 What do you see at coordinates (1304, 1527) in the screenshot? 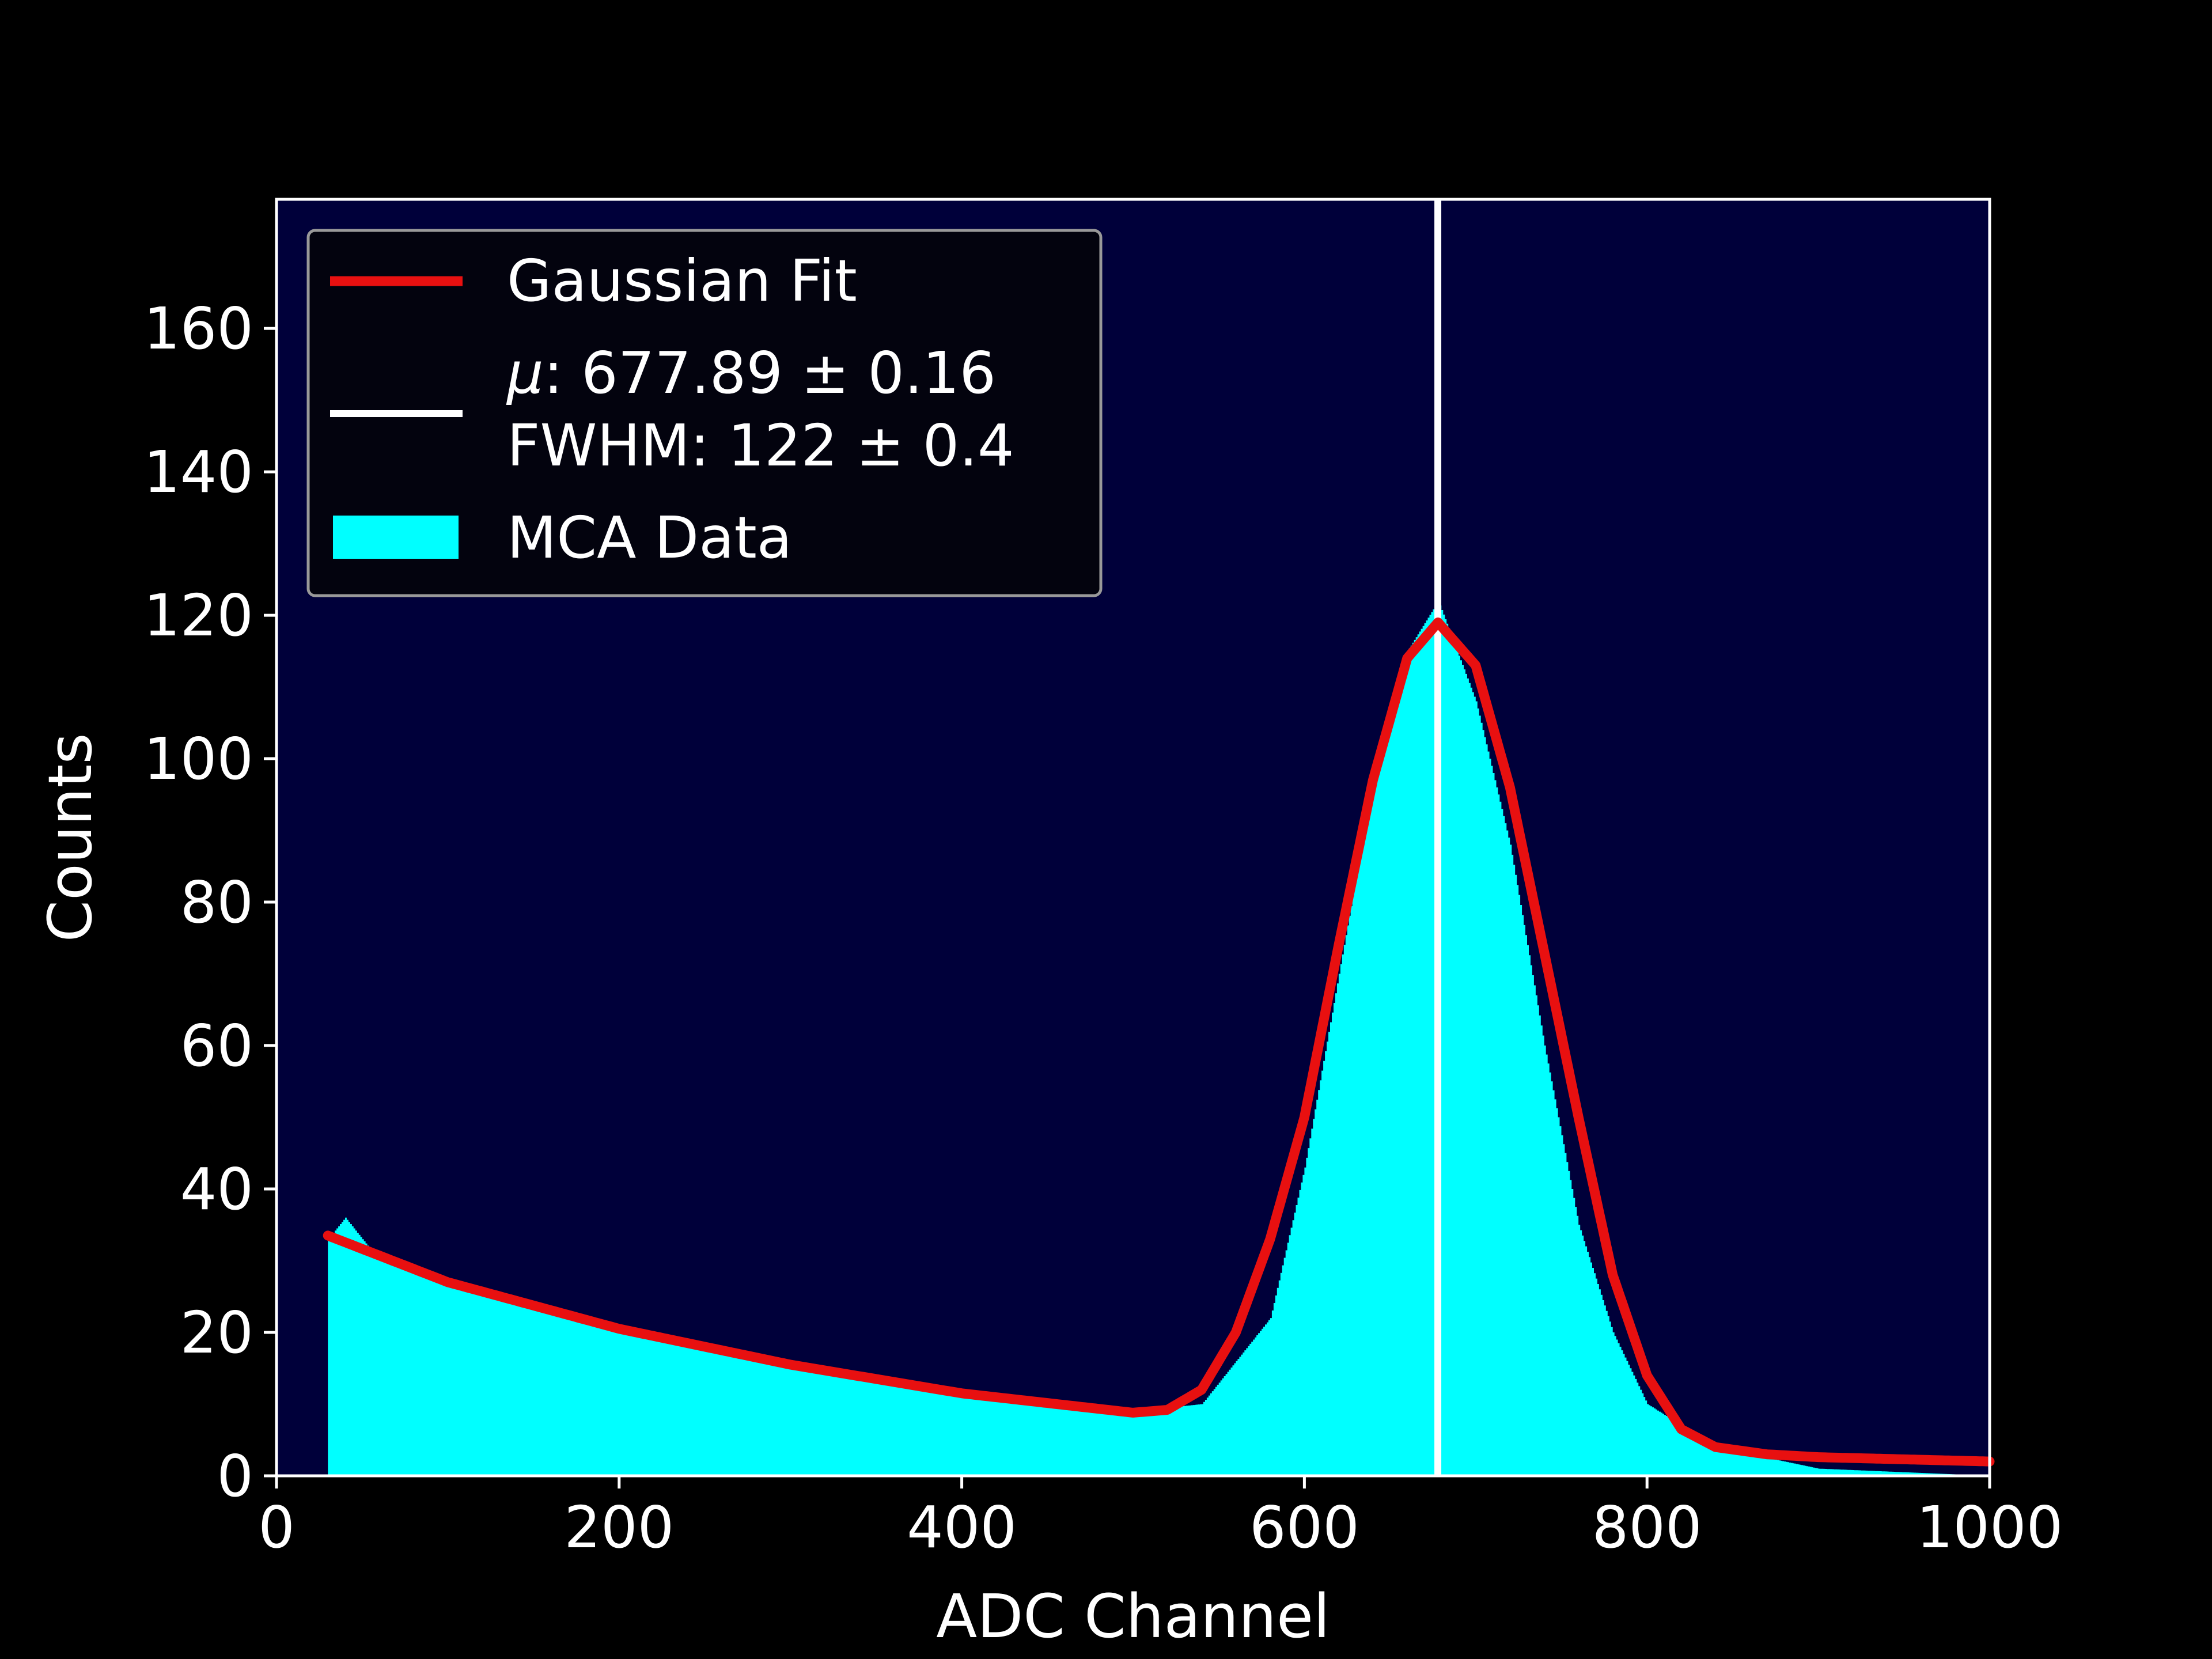
I see `x-tick-label: 600` at bounding box center [1304, 1527].